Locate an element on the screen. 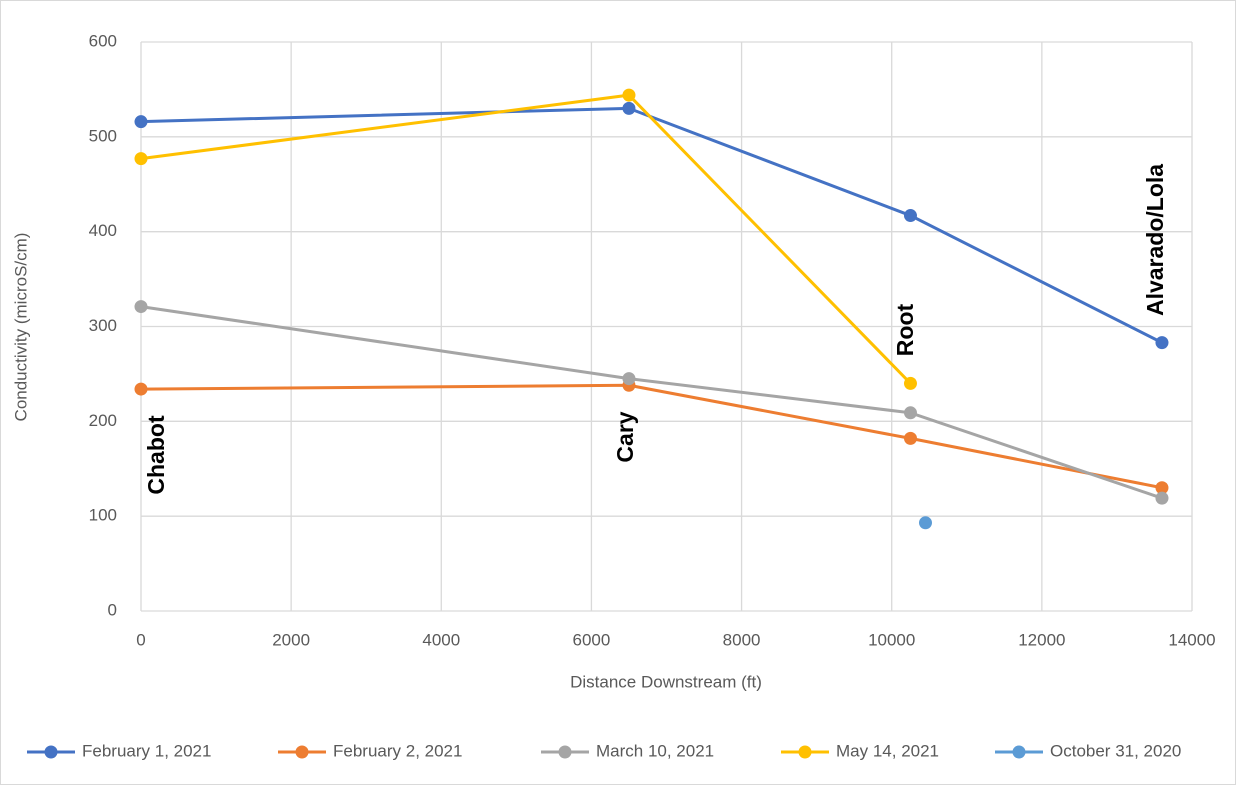 The width and height of the screenshot is (1248, 785). x-tick-label: 14000 is located at coordinates (1191, 639).